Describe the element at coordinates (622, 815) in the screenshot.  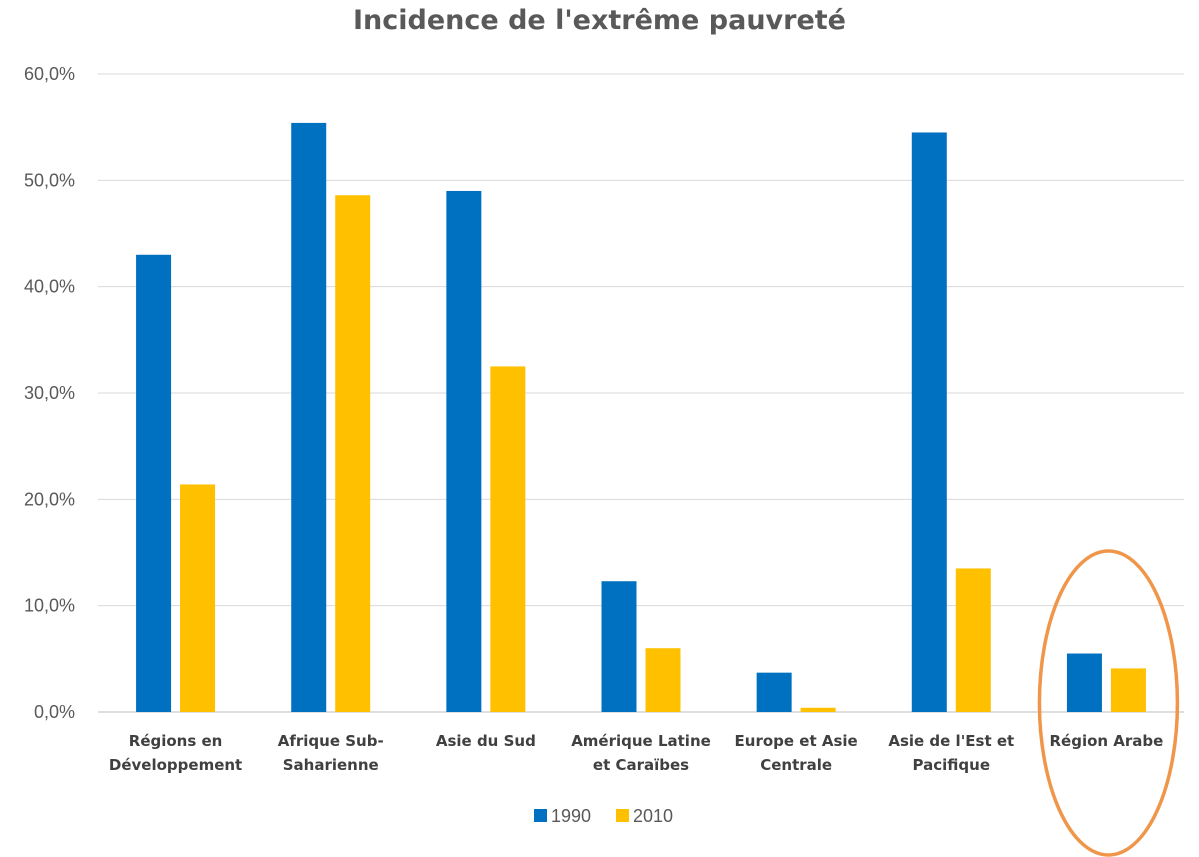
I see `legend-swatch-2010` at that location.